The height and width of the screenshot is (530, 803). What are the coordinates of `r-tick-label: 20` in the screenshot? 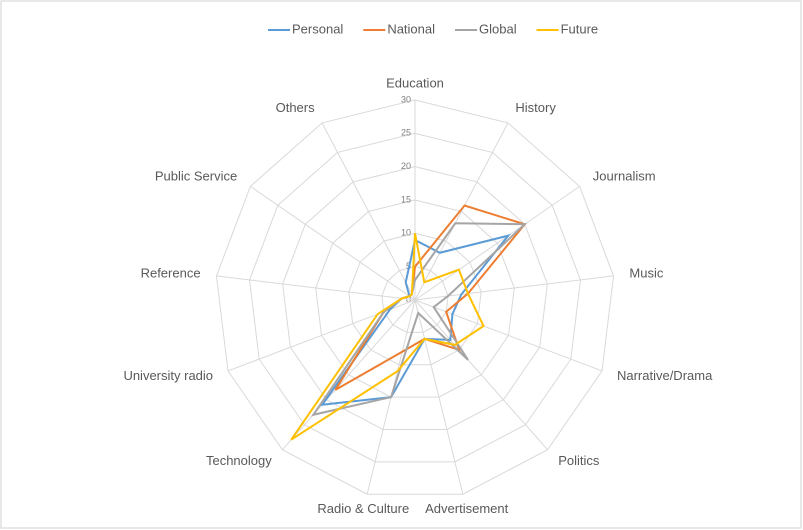 It's located at (406, 166).